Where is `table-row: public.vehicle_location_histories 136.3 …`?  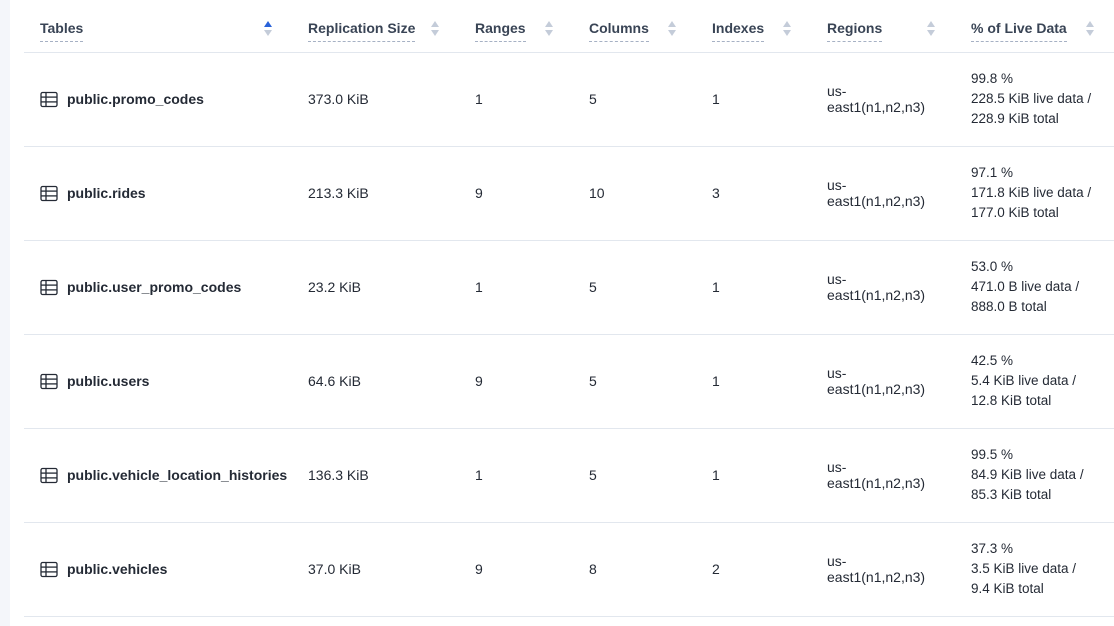 table-row: public.vehicle_location_histories 136.3 … is located at coordinates (569, 475).